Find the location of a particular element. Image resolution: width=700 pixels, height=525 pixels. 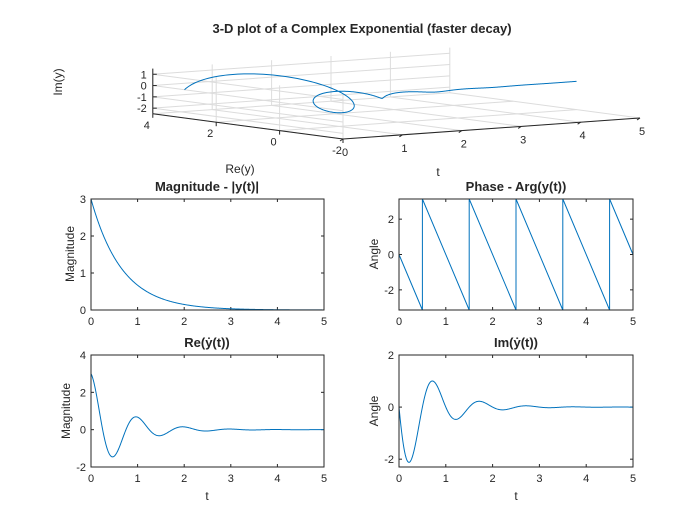

plot-phase-axes-box is located at coordinates (516, 254).